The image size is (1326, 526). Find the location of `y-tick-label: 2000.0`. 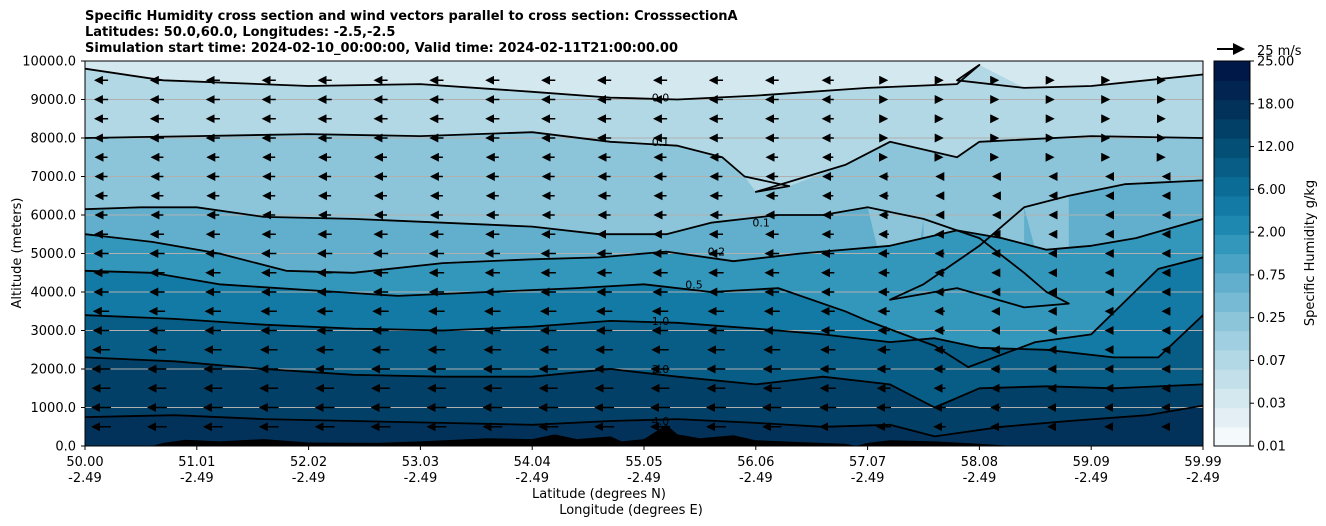

y-tick-label: 2000.0 is located at coordinates (54, 370).